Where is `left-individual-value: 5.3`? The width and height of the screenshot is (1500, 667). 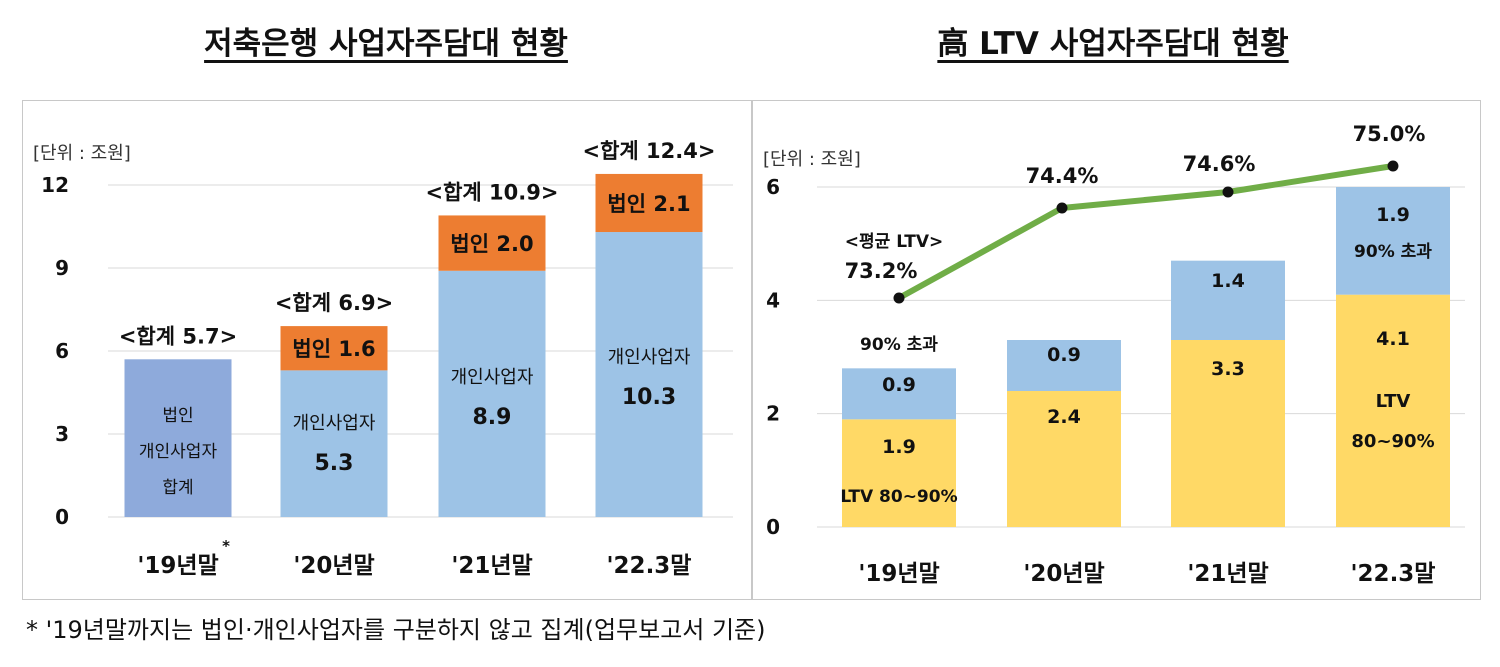
left-individual-value: 5.3 is located at coordinates (334, 463).